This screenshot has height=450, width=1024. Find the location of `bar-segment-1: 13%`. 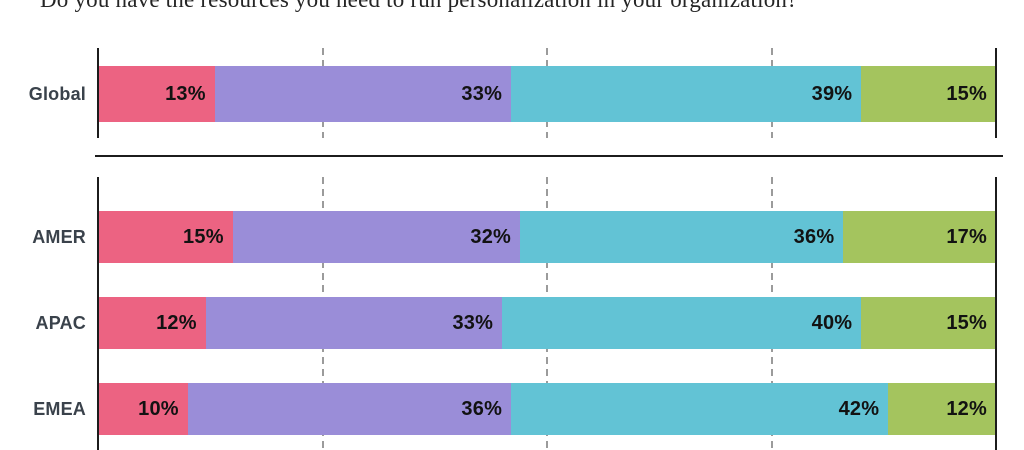

bar-segment-1: 13% is located at coordinates (156, 94).